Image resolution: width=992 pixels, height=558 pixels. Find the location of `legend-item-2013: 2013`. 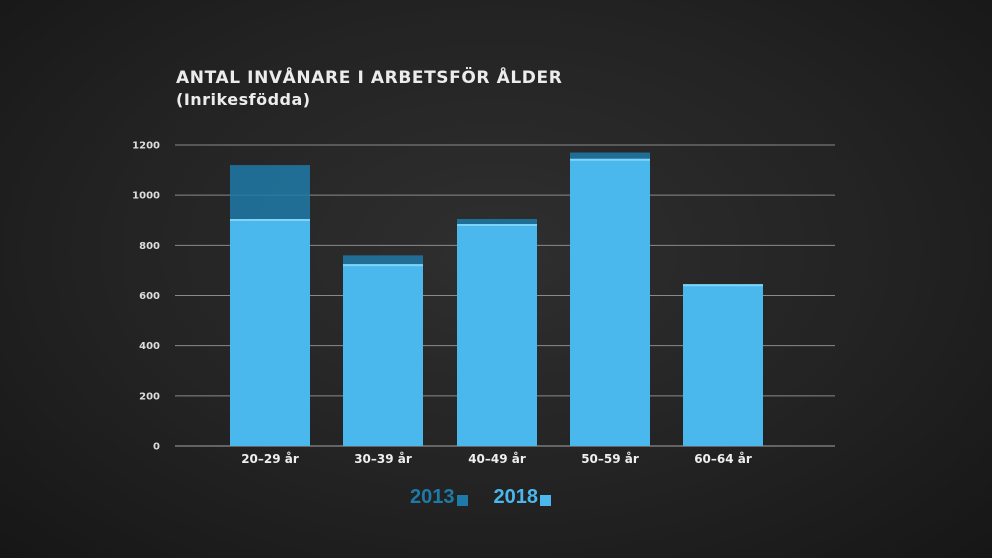

legend-item-2013: 2013 is located at coordinates (439, 497).